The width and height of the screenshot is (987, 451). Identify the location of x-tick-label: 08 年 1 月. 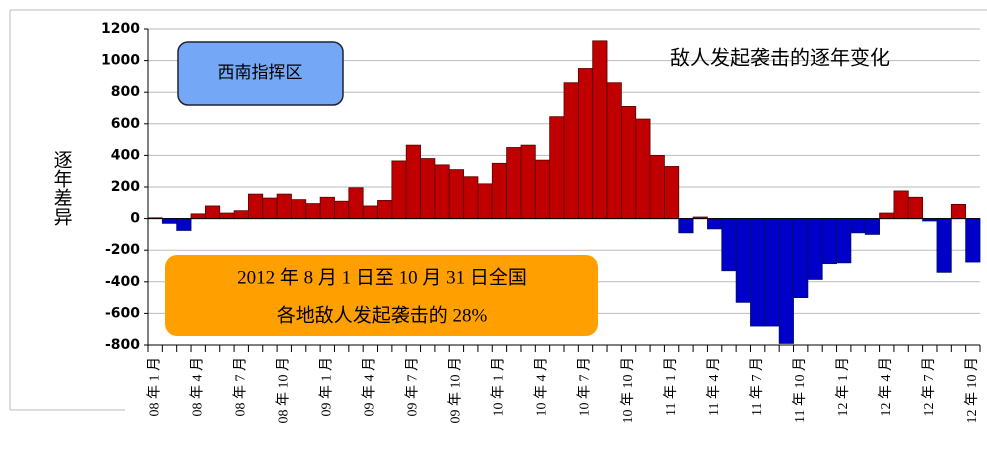
(154, 387).